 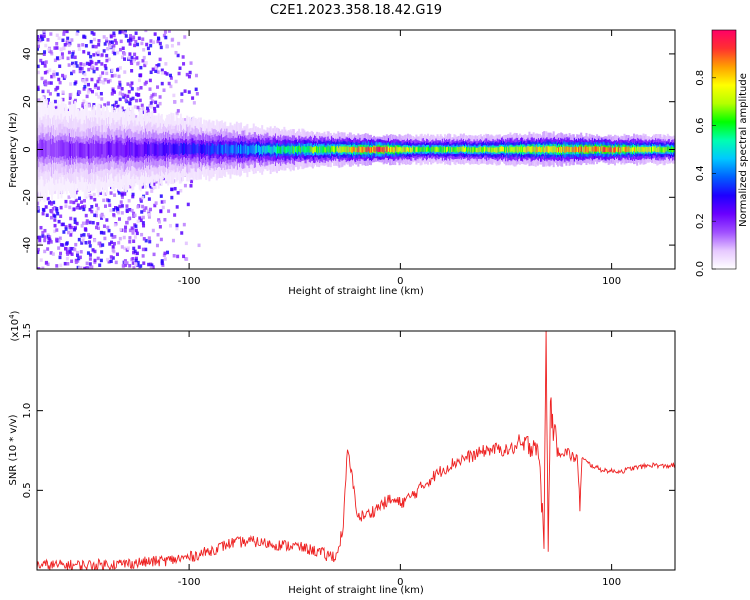 What do you see at coordinates (27, 331) in the screenshot?
I see `y-tick-label: 1.5` at bounding box center [27, 331].